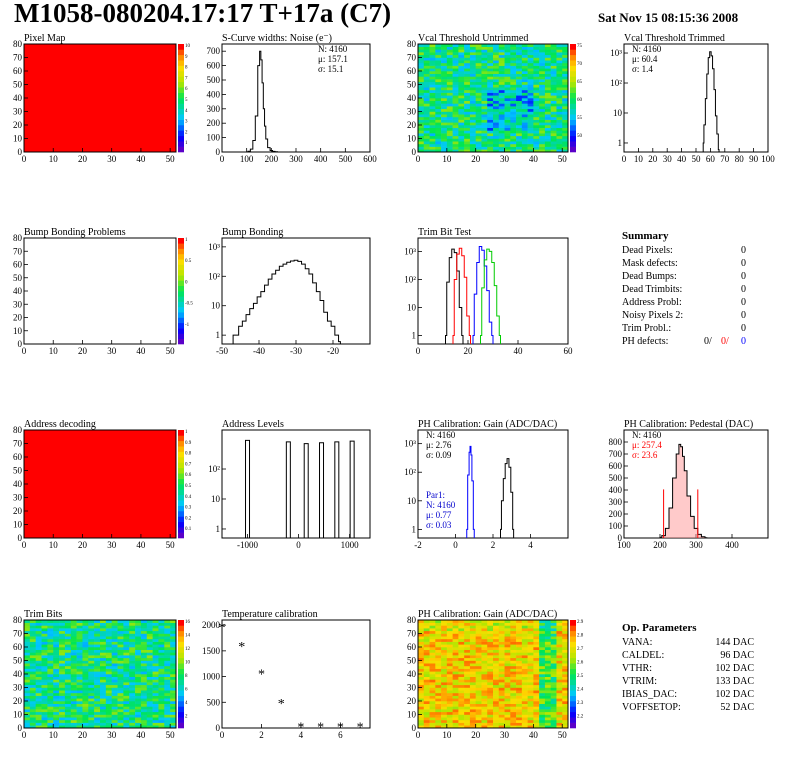  I want to click on palette-tick-label: 2.9, so click(580, 622).